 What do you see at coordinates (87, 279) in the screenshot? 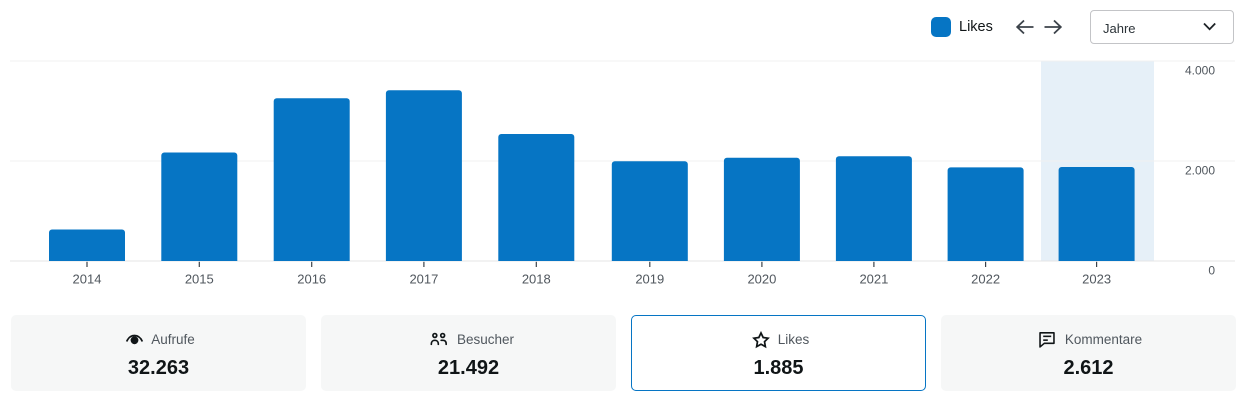
I see `svg-text: 2014` at bounding box center [87, 279].